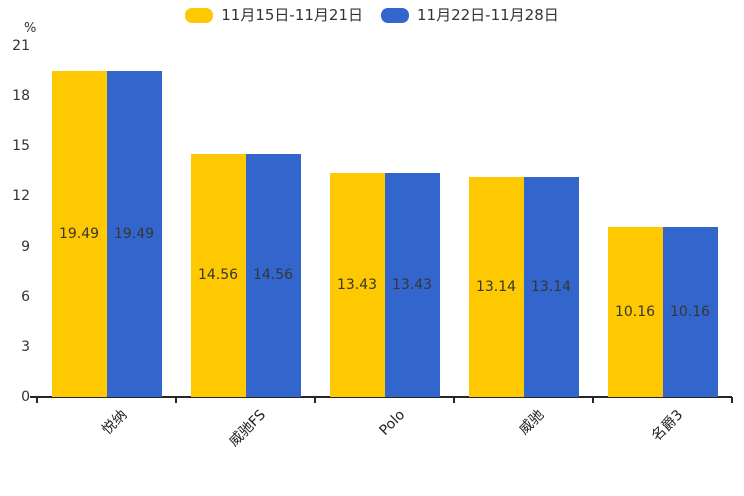  I want to click on bar-悦纳-series1, so click(134, 234).